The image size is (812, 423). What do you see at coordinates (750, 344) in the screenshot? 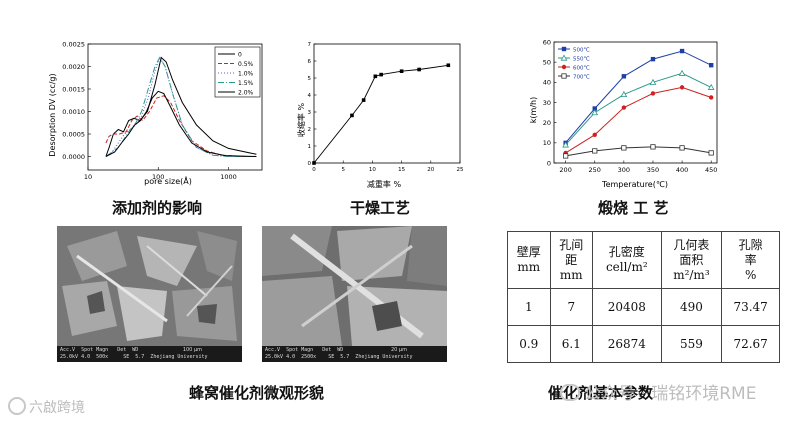
I see `table-cell: 72.67` at bounding box center [750, 344].